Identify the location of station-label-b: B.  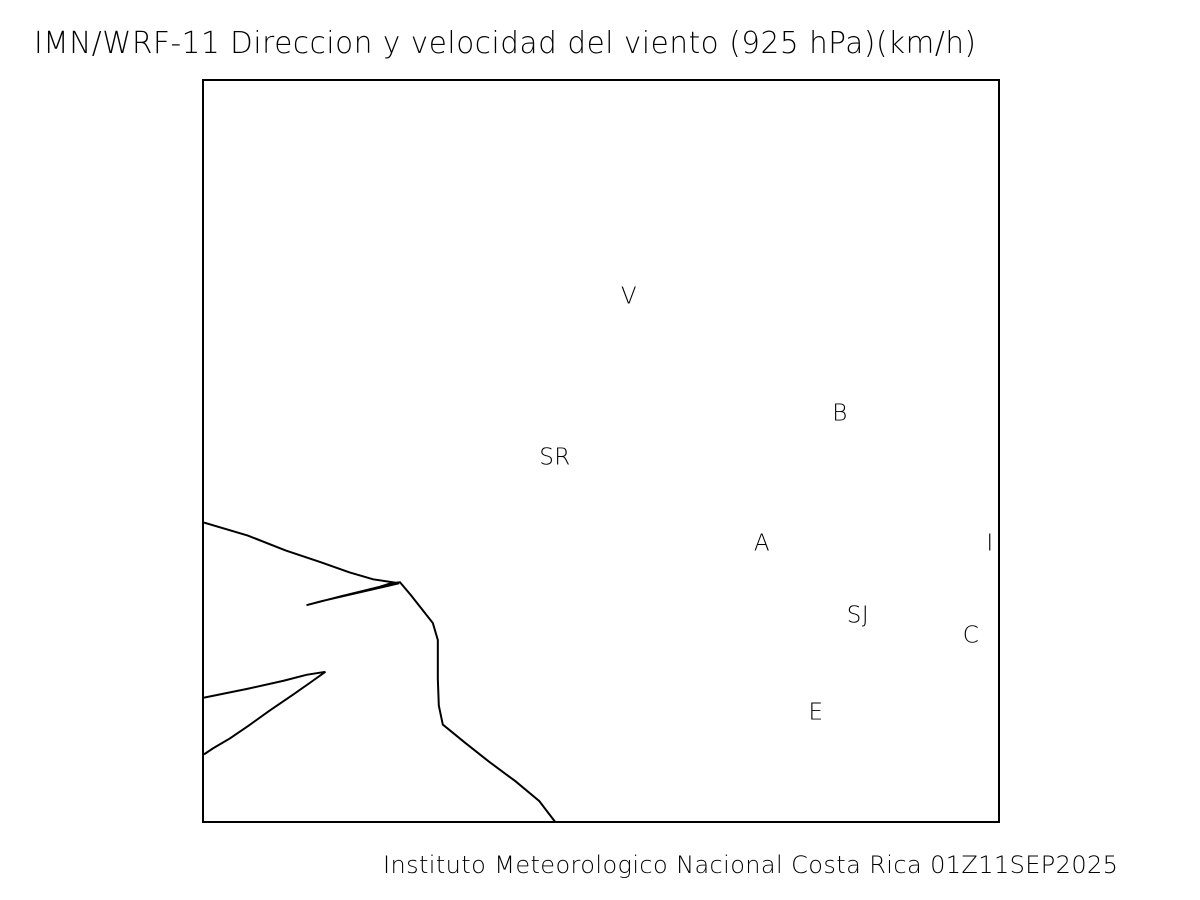
(840, 413).